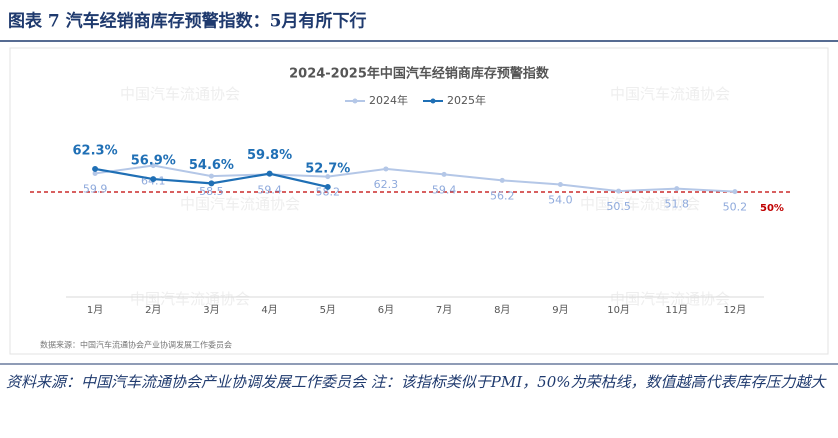 This screenshot has width=838, height=438. Describe the element at coordinates (328, 310) in the screenshot. I see `x-tick-label: 5月` at that location.